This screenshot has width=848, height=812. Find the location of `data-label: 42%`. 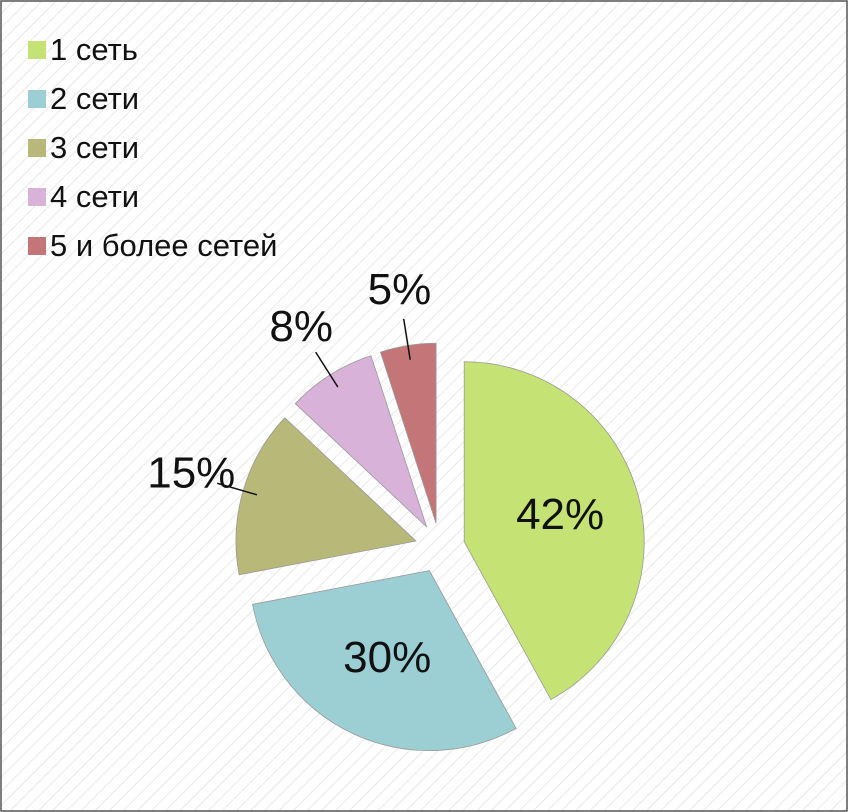

data-label: 42% is located at coordinates (560, 514).